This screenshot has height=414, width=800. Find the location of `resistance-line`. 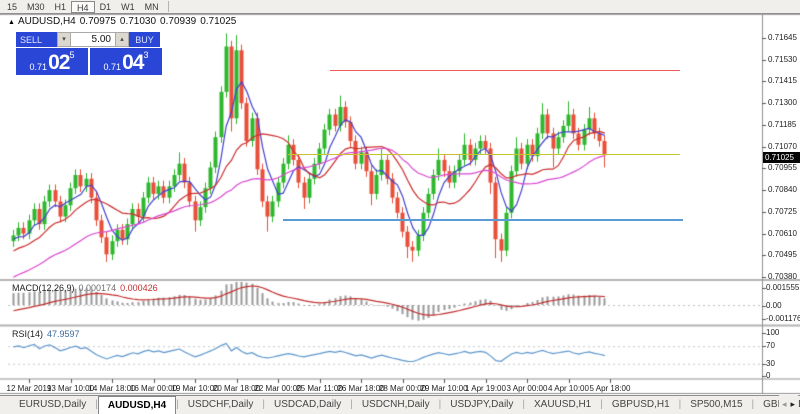

resistance-line is located at coordinates (505, 70).